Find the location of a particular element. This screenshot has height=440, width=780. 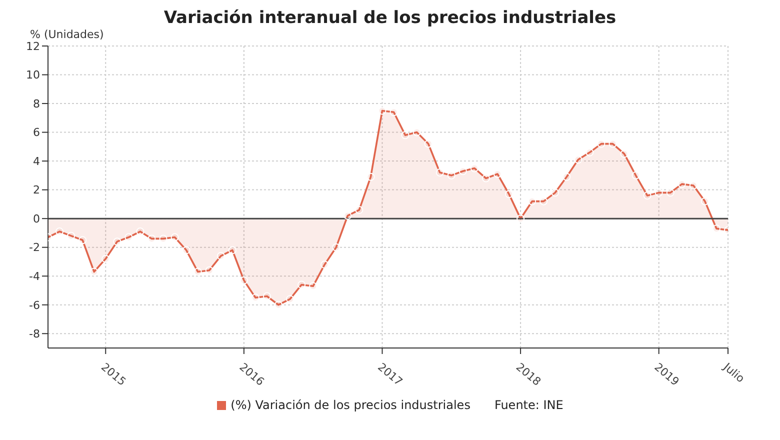

y-tick-label: 12 is located at coordinates (33, 46).